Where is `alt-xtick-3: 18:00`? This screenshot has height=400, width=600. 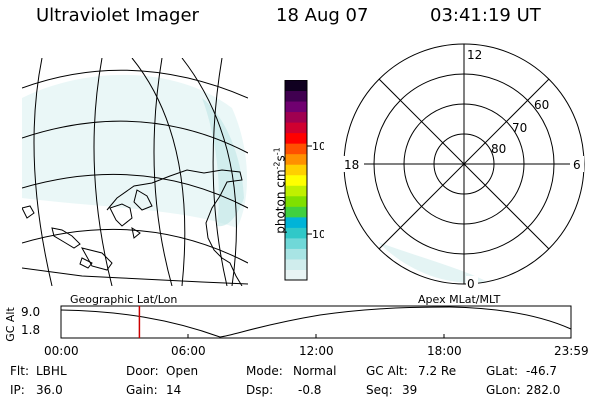
alt-xtick-3: 18:00 is located at coordinates (444, 351).